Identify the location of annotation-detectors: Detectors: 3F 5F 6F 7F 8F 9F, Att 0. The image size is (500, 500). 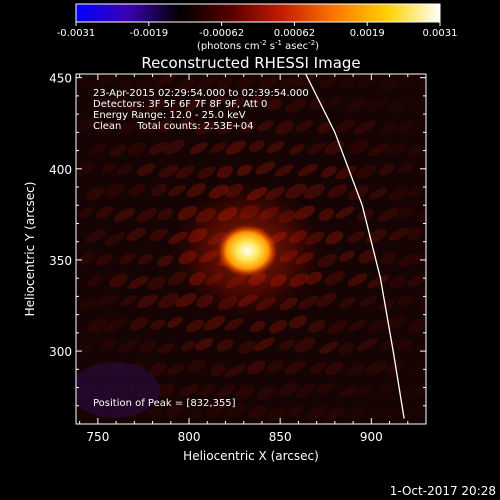
(180, 104).